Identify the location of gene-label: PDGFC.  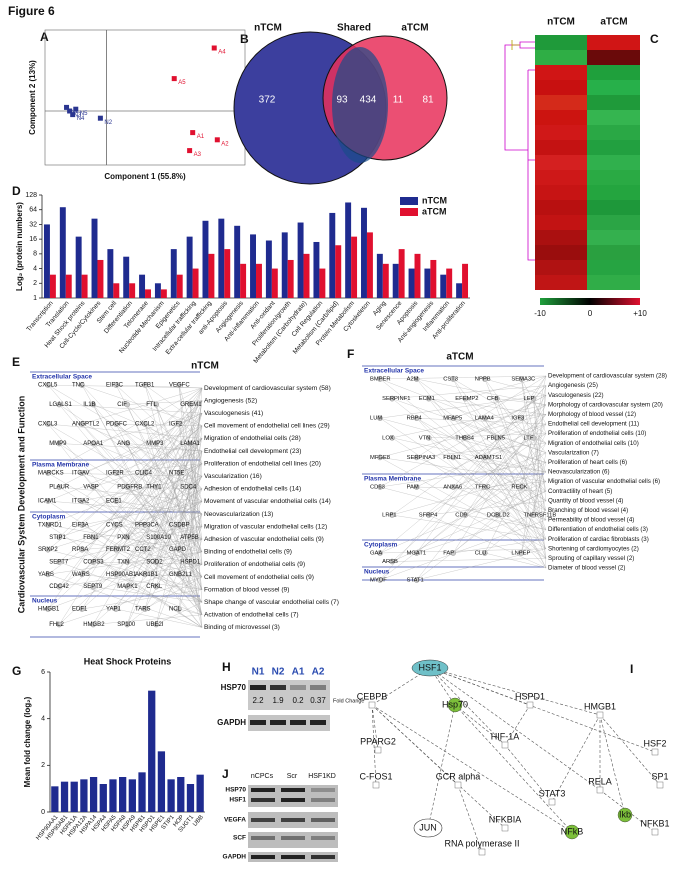
(117, 425).